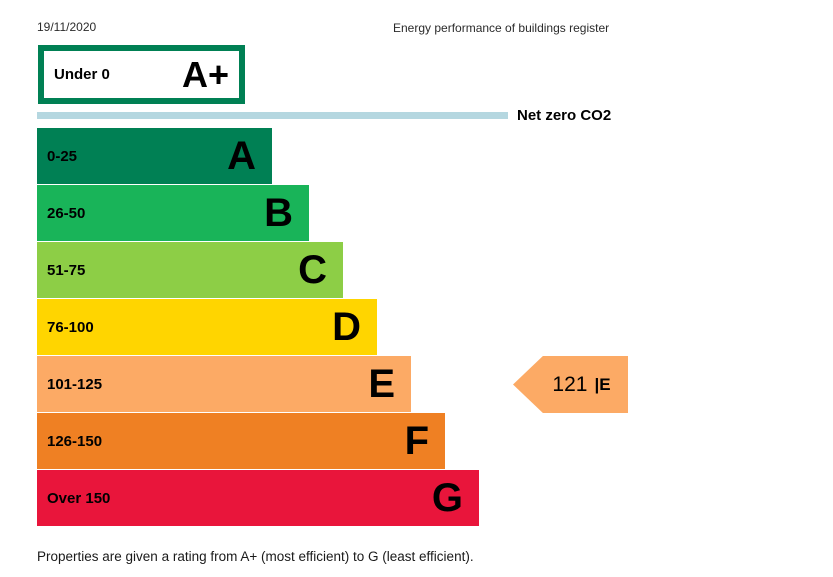 The image size is (833, 577). Describe the element at coordinates (205, 74) in the screenshot. I see `band-letter: A+` at that location.